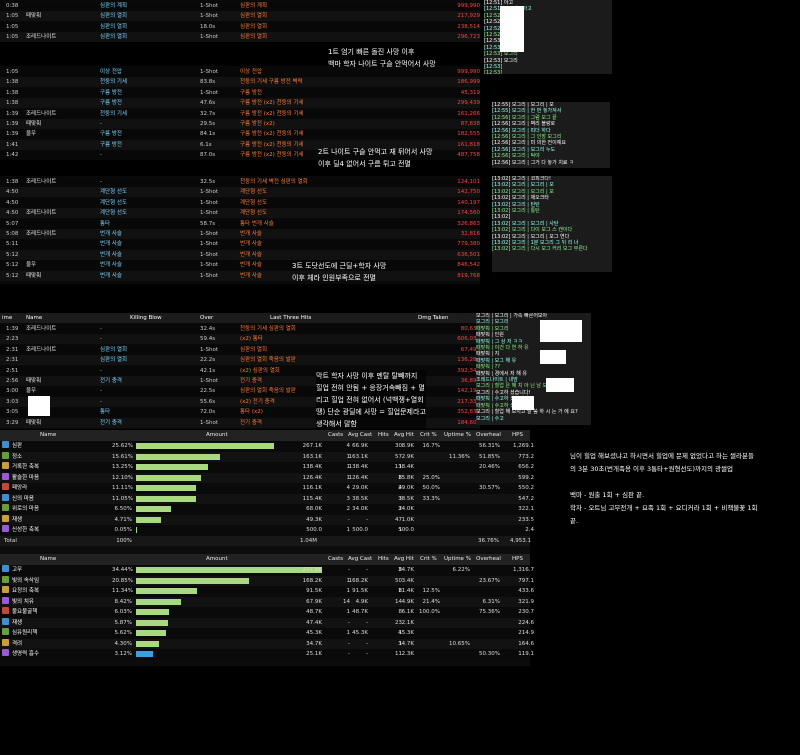 The height and width of the screenshot is (755, 800). Describe the element at coordinates (122, 477) in the screenshot. I see `ability-percent: 12.10%` at that location.